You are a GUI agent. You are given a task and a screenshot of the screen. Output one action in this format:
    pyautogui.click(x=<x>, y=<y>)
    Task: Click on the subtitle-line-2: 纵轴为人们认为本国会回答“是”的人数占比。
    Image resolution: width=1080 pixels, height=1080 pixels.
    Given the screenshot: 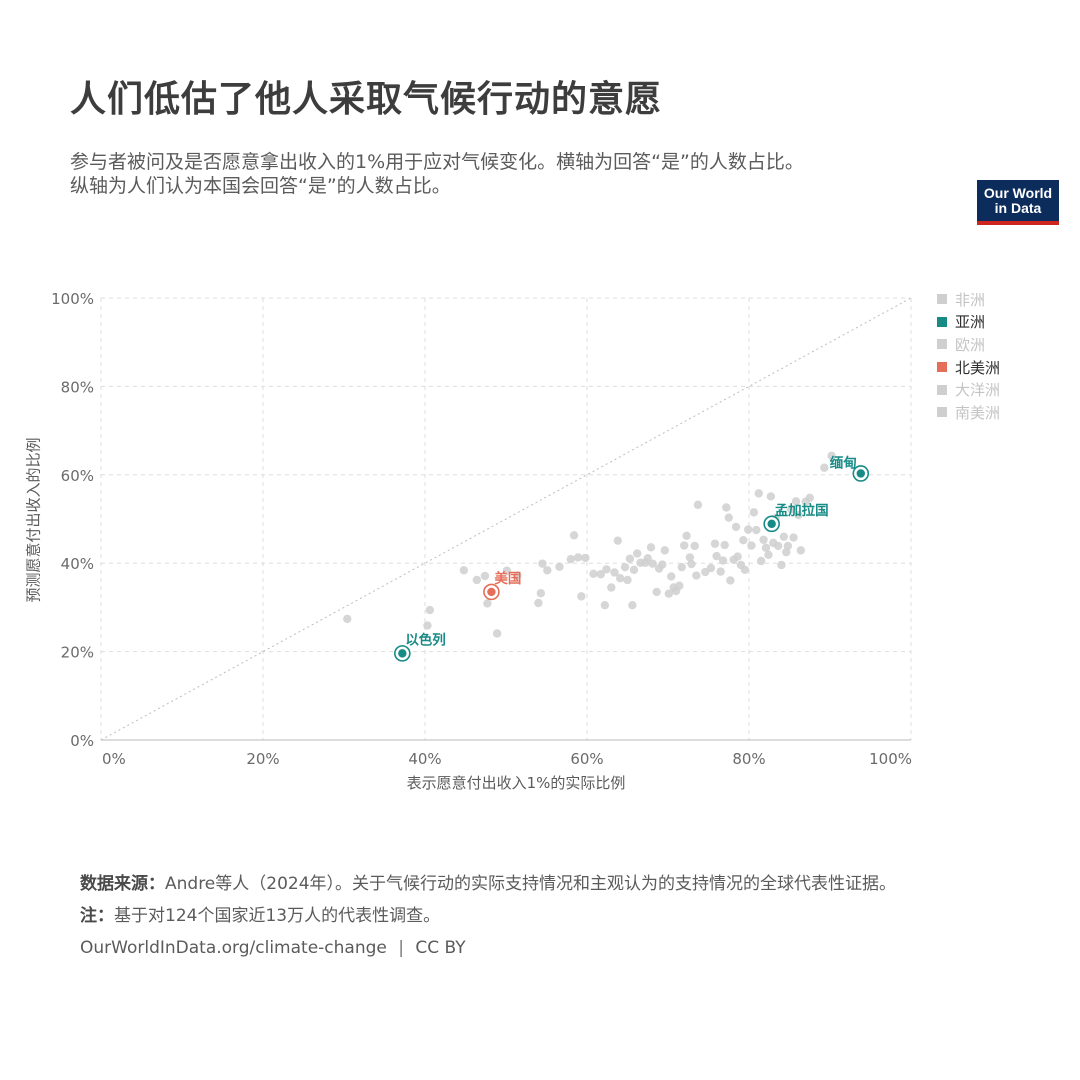 What is the action you would take?
    pyautogui.click(x=260, y=186)
    